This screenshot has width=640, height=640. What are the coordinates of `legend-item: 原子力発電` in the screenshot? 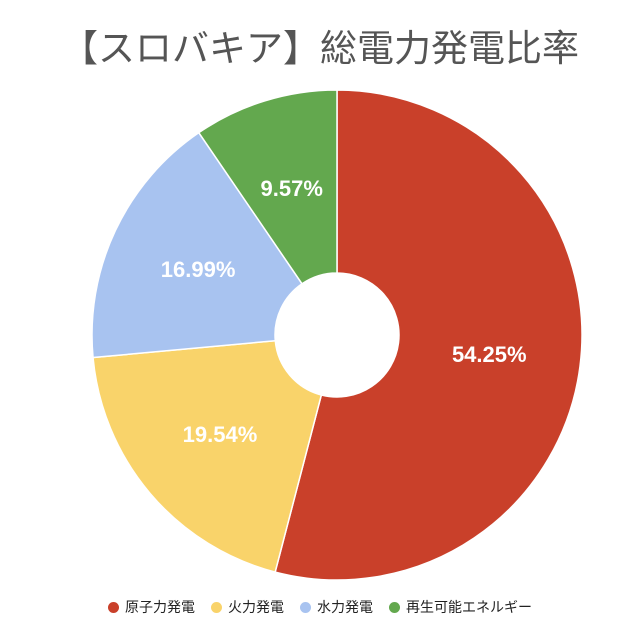 It's located at (151, 607).